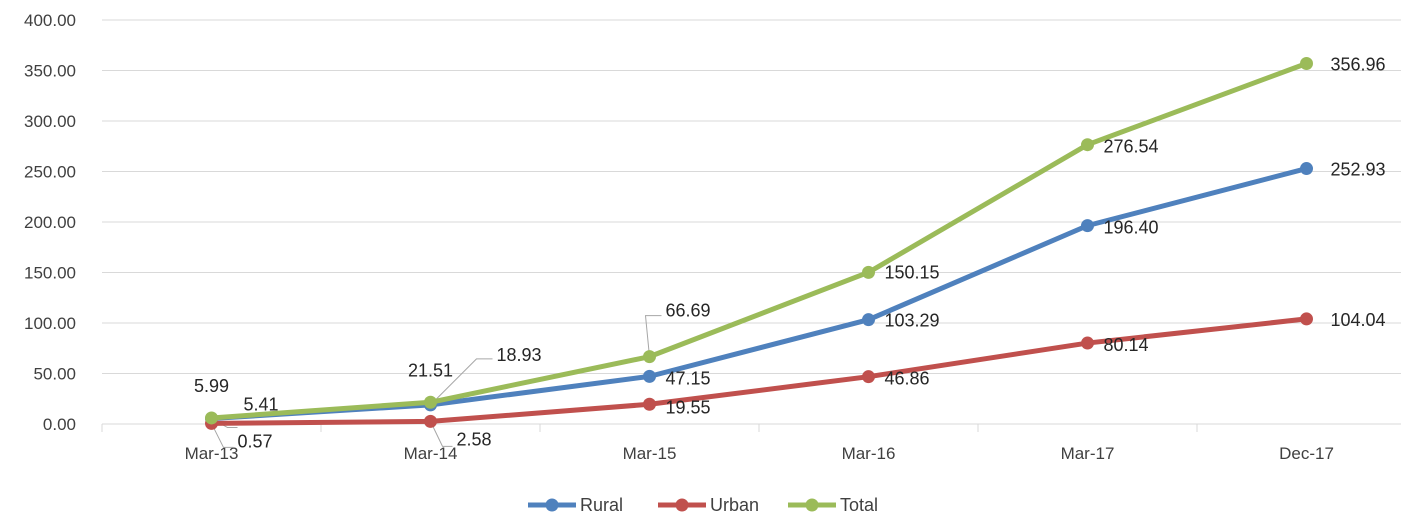 The width and height of the screenshot is (1401, 518). Describe the element at coordinates (1358, 64) in the screenshot. I see `data-label-total: 356.96` at that location.